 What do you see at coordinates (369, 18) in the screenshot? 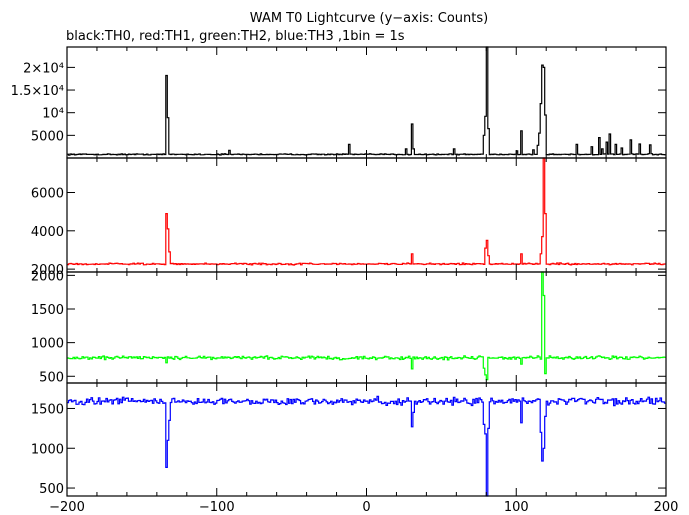
I see `chart-title: WAM T0 Lightcurve (y−axis: Counts)` at bounding box center [369, 18].